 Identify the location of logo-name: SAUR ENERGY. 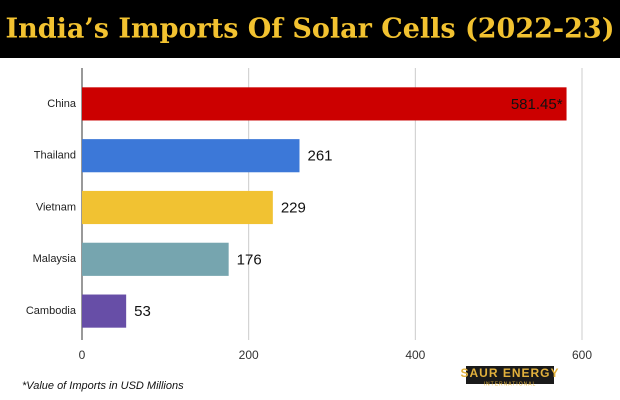
(509, 373).